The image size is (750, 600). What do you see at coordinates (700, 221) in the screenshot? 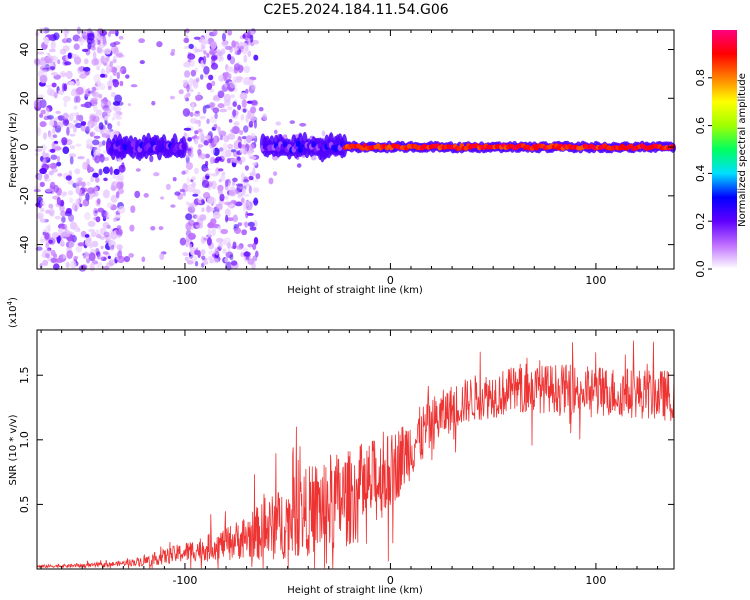
I see `colorbar-tick-label: 0.2` at bounding box center [700, 221].